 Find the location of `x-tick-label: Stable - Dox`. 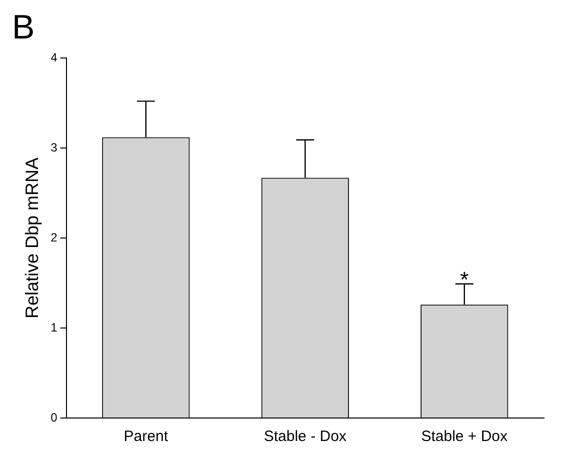

x-tick-label: Stable - Dox is located at coordinates (305, 437).